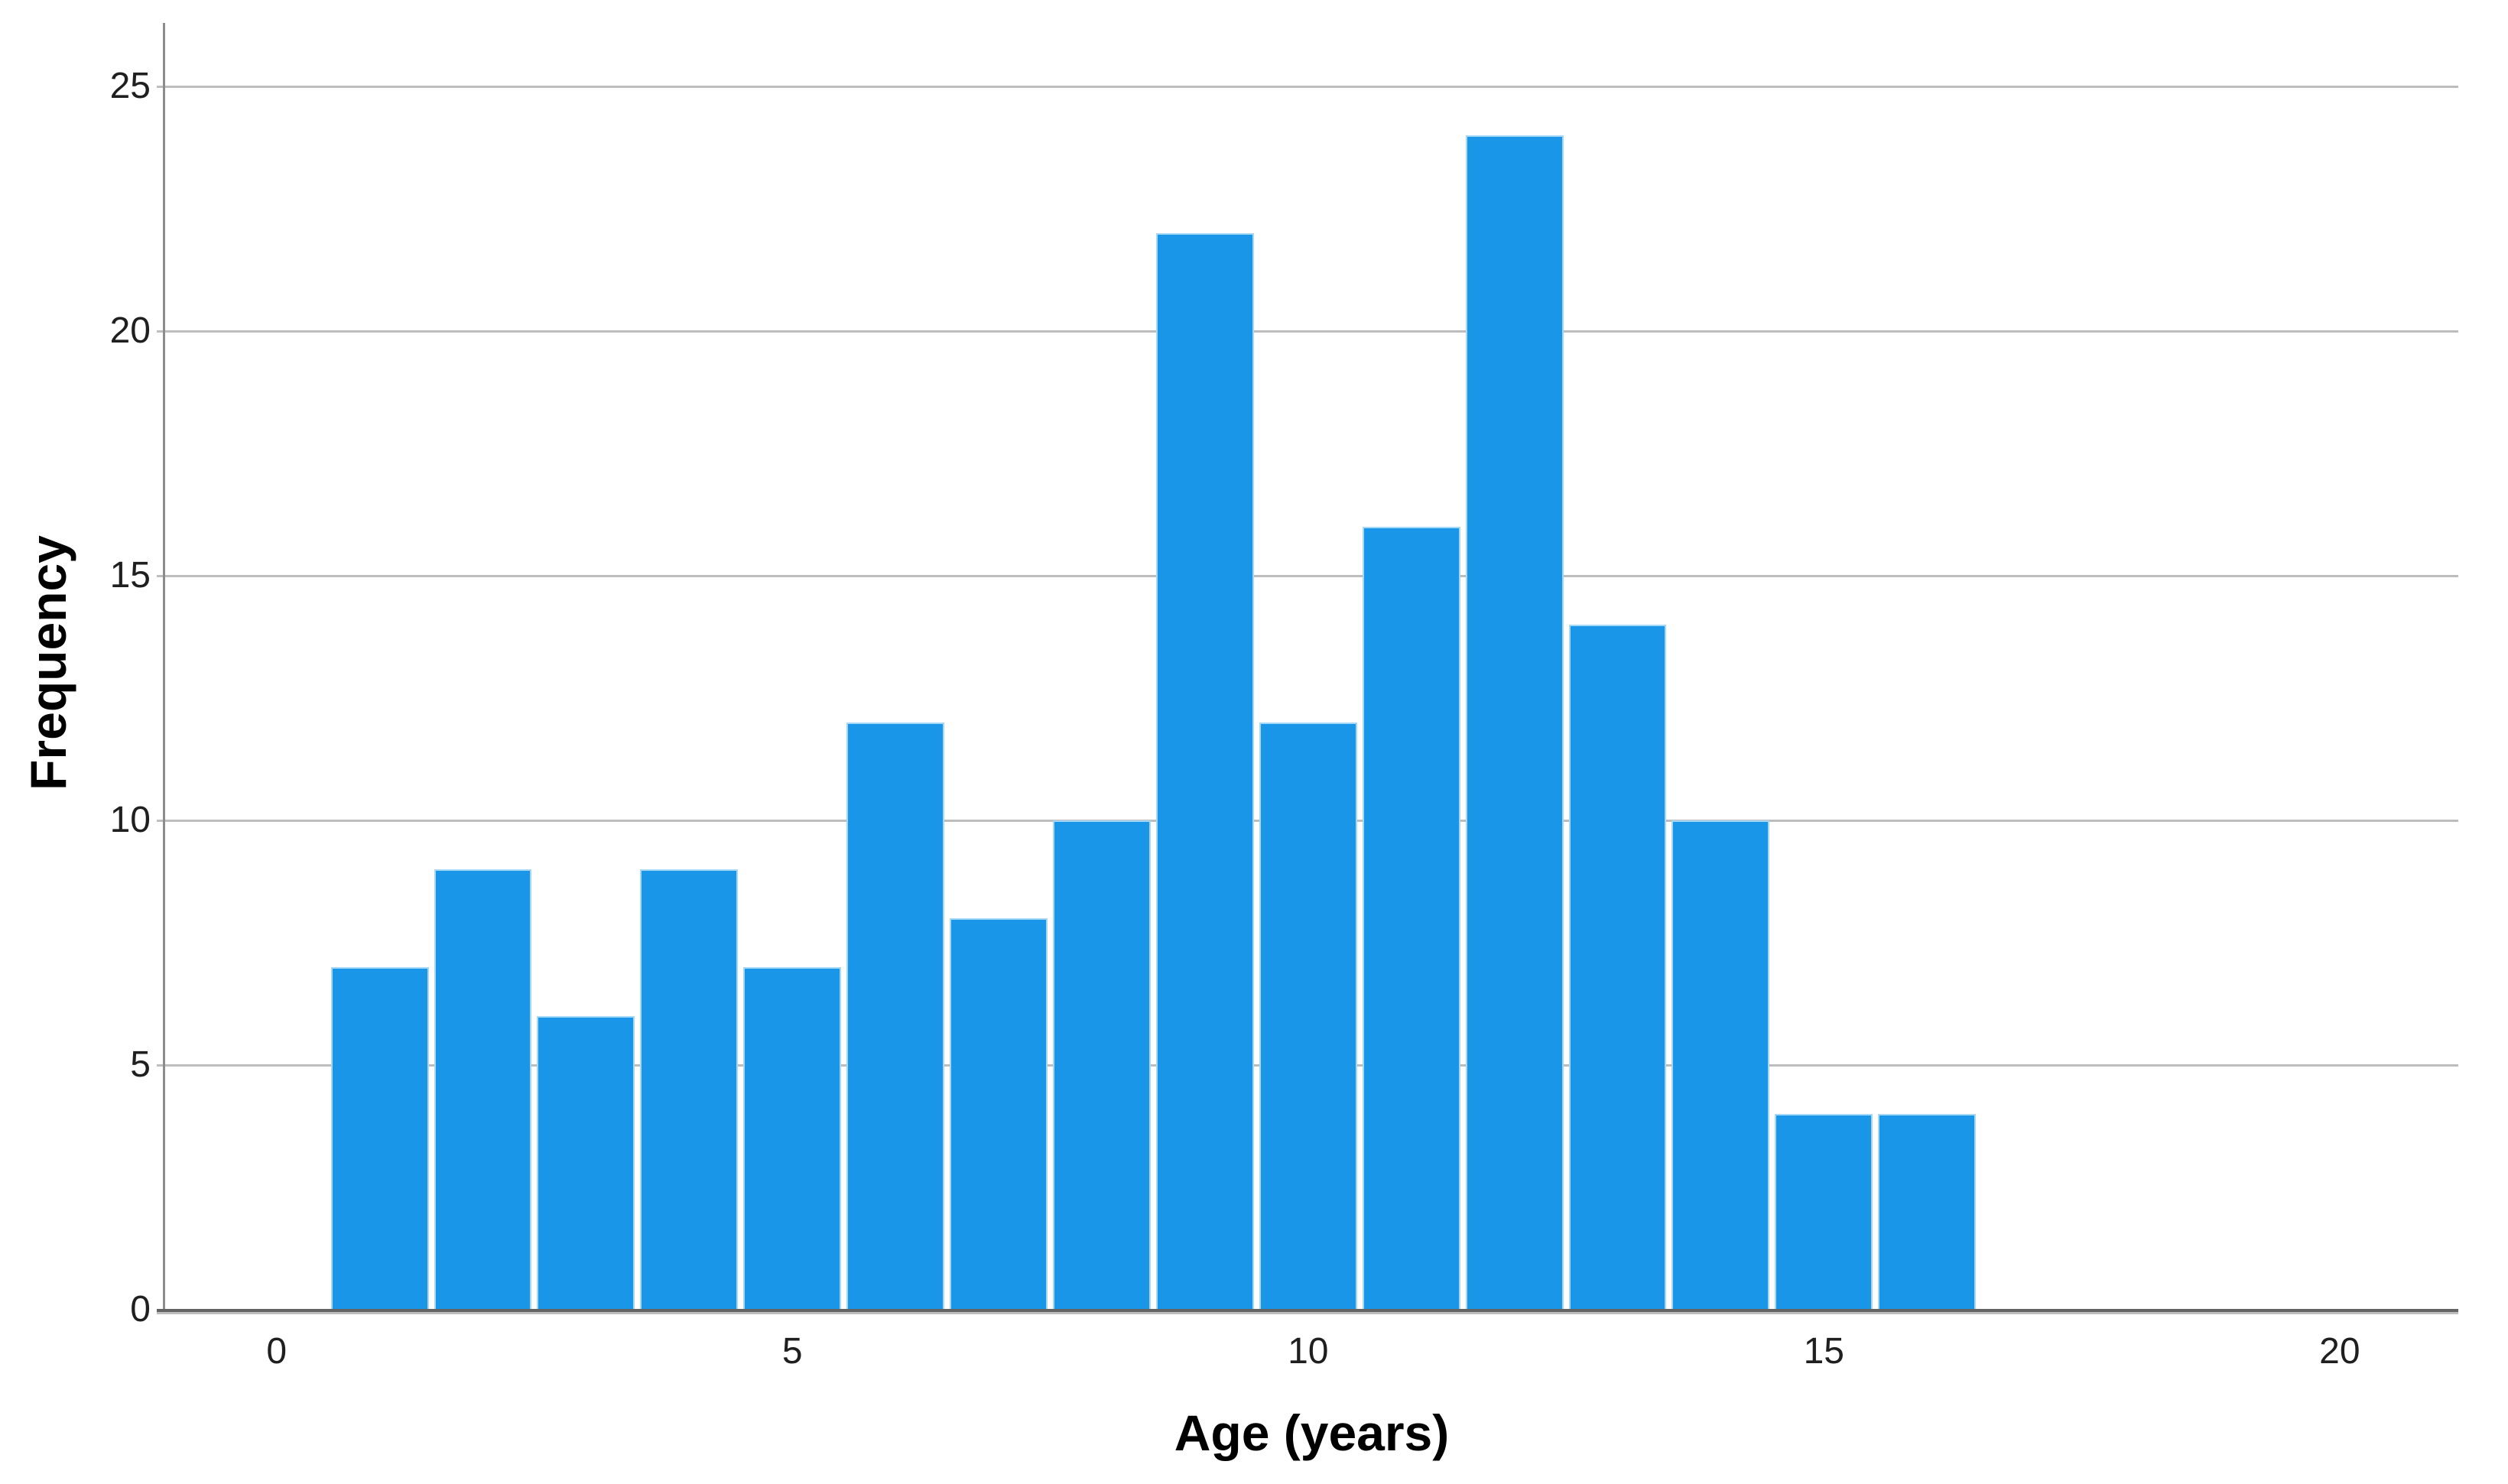 The height and width of the screenshot is (1484, 2508). Describe the element at coordinates (141, 1309) in the screenshot. I see `y-tick-label: 0` at that location.